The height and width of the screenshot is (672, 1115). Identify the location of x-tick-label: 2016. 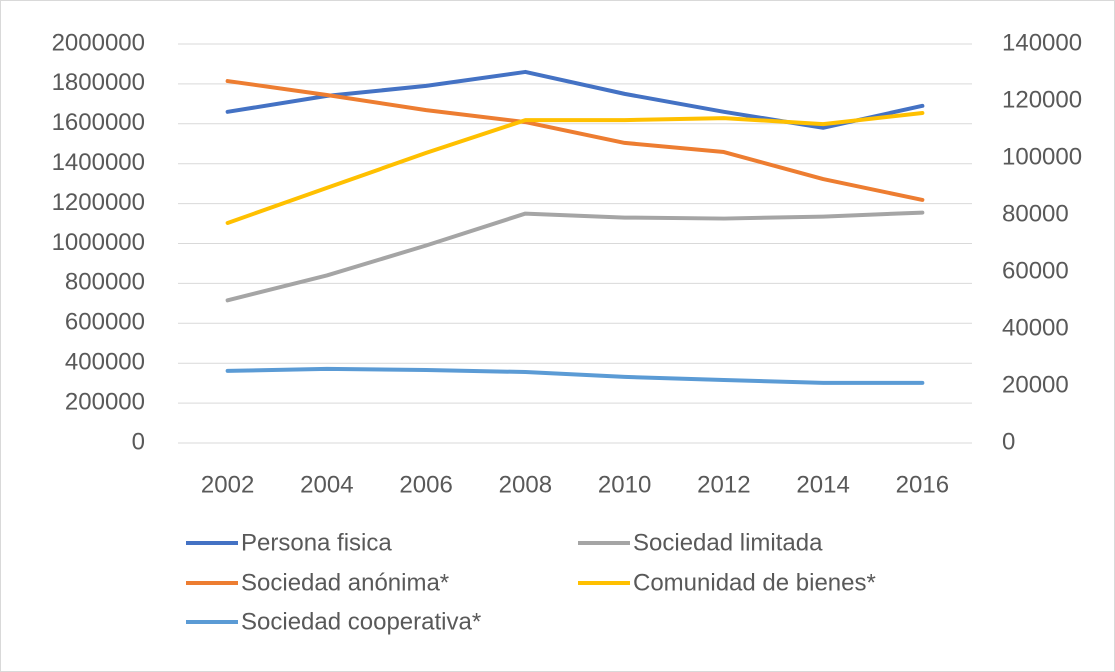
(922, 484).